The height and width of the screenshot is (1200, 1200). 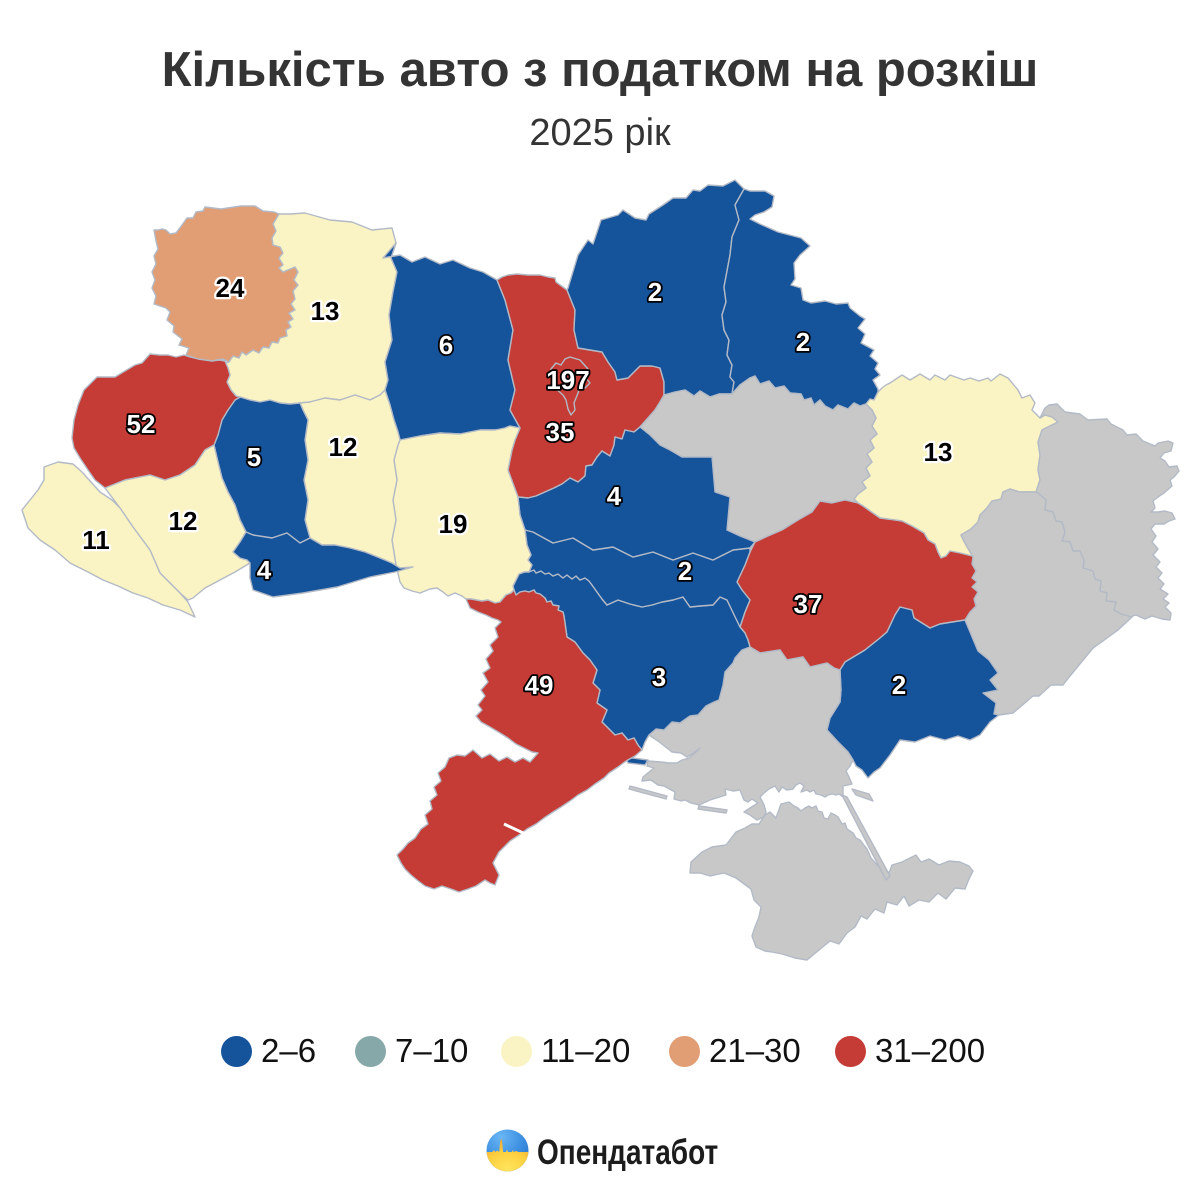 What do you see at coordinates (560, 432) in the screenshot?
I see `svg-text: 35` at bounding box center [560, 432].